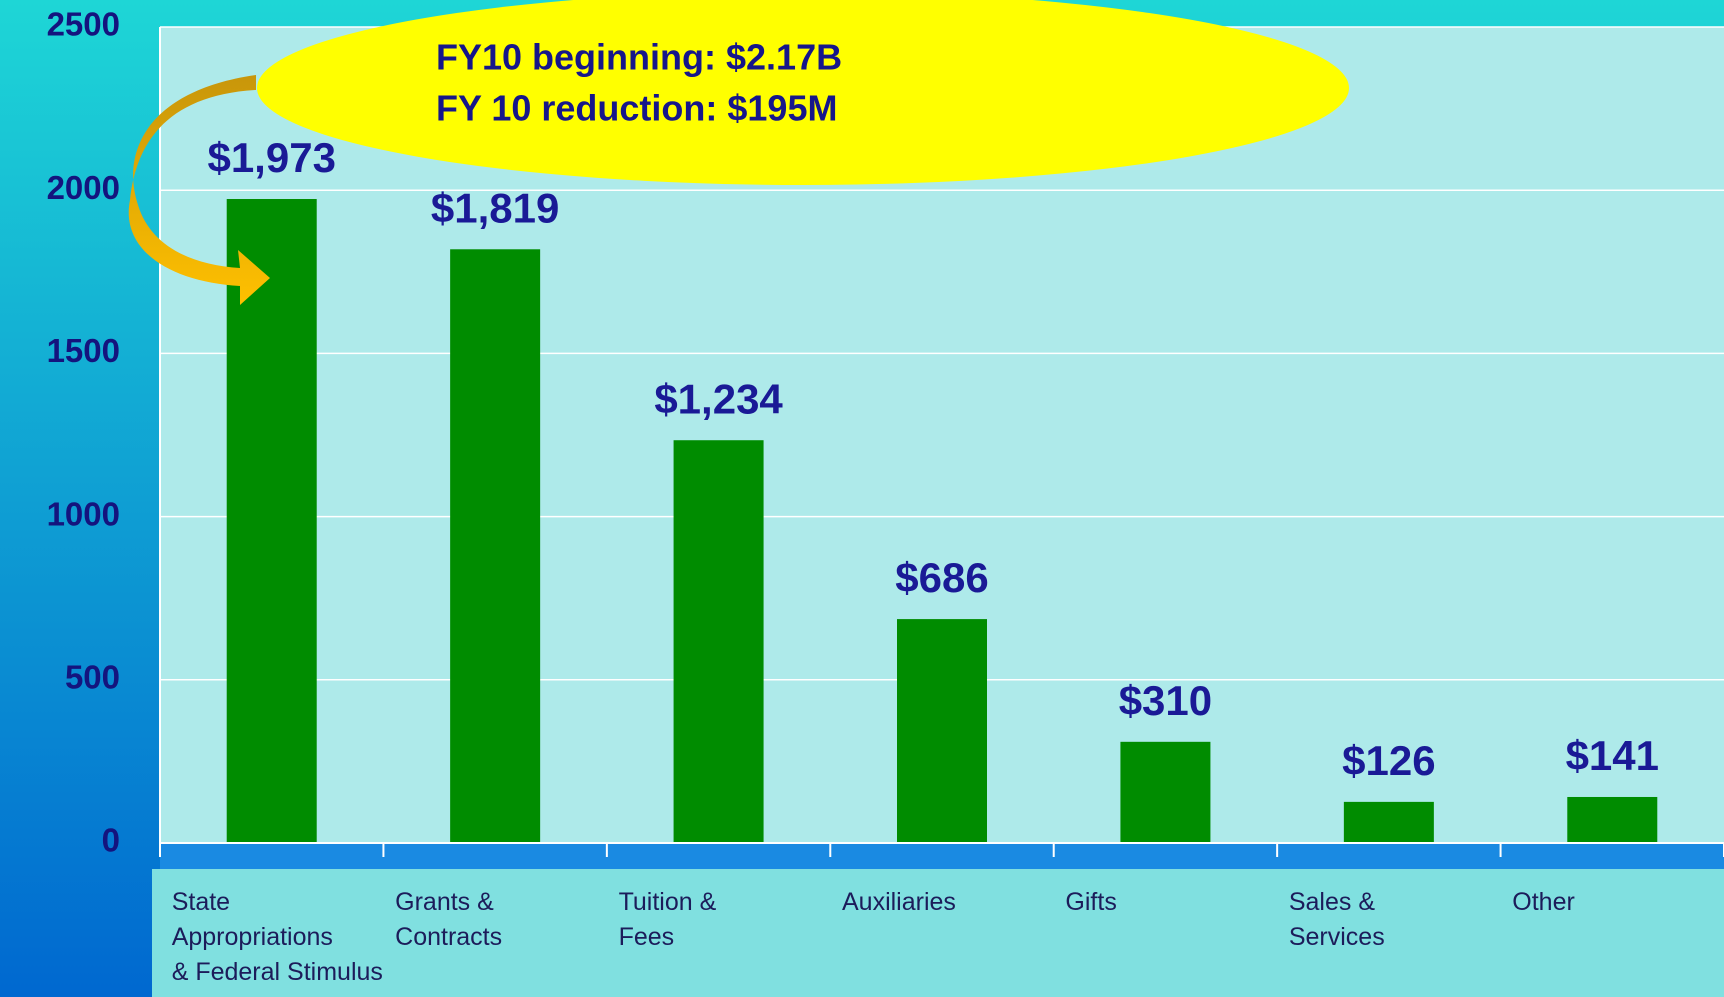 This screenshot has height=997, width=1724. I want to click on y-tick-label: 1000, so click(83, 513).